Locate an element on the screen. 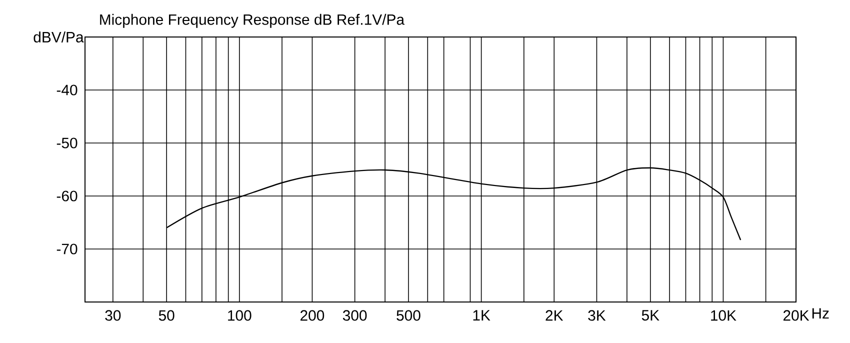  y-tick-label: -50 is located at coordinates (67, 143).